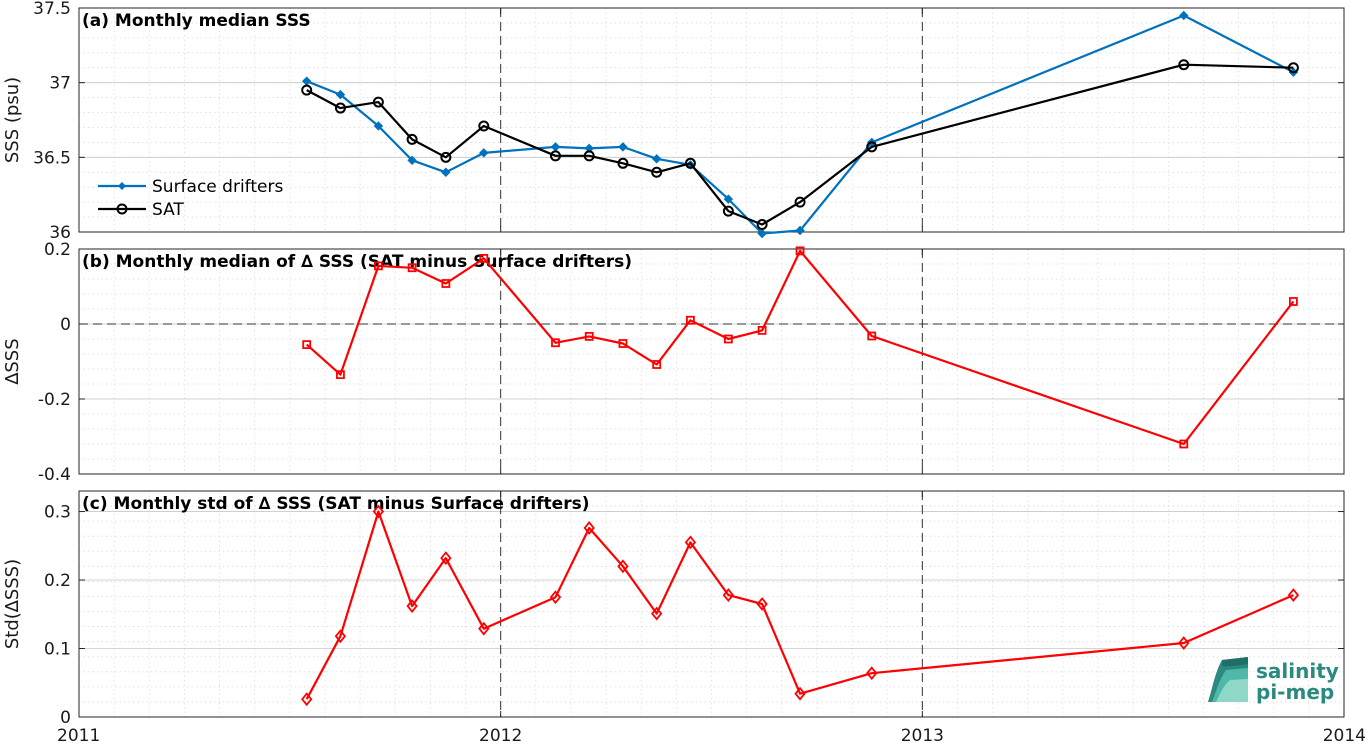  Describe the element at coordinates (1228, 679) in the screenshot. I see `logo-icon` at that location.